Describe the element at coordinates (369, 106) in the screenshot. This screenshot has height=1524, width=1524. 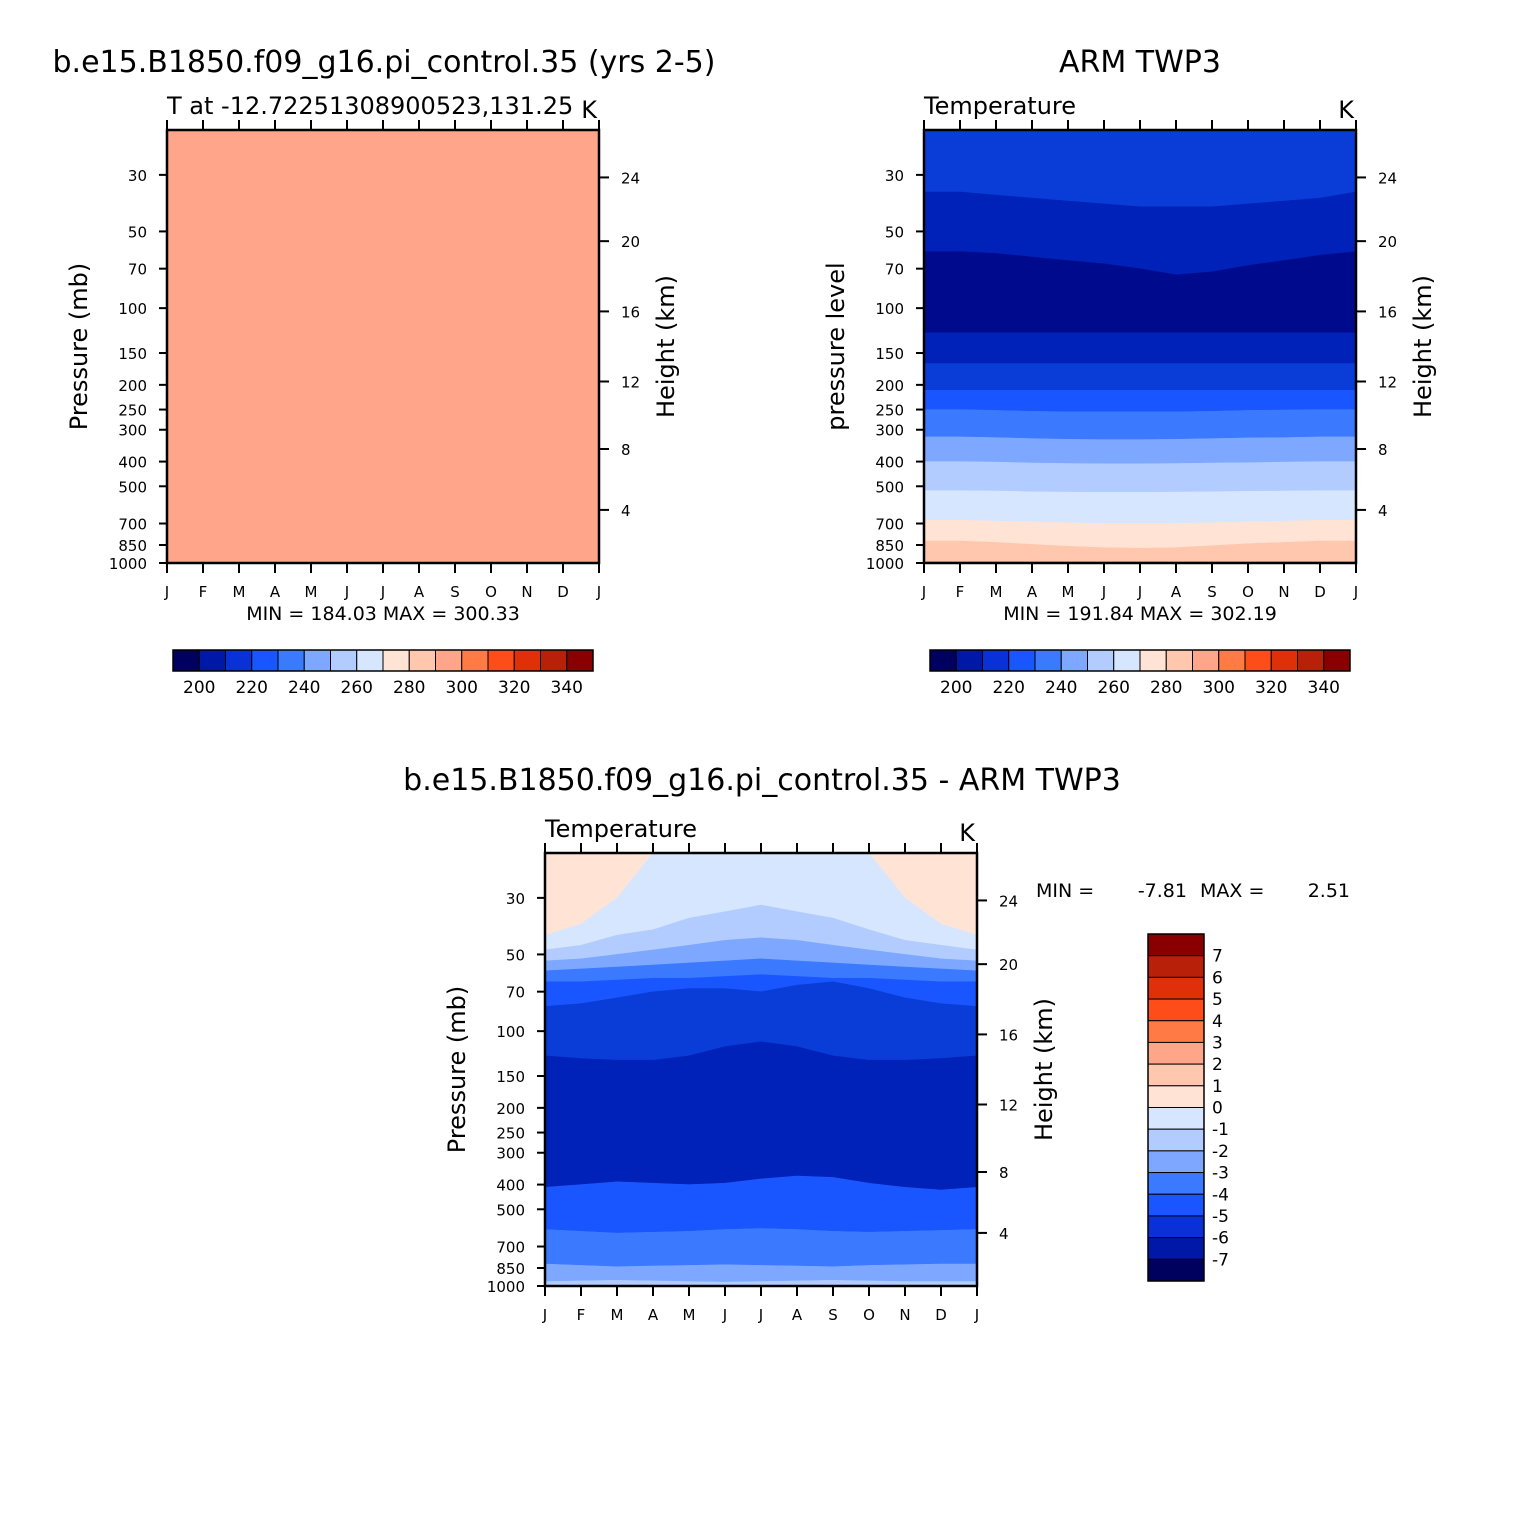
I see `subtitle-left: T at -12.72251308900523,131.25` at that location.